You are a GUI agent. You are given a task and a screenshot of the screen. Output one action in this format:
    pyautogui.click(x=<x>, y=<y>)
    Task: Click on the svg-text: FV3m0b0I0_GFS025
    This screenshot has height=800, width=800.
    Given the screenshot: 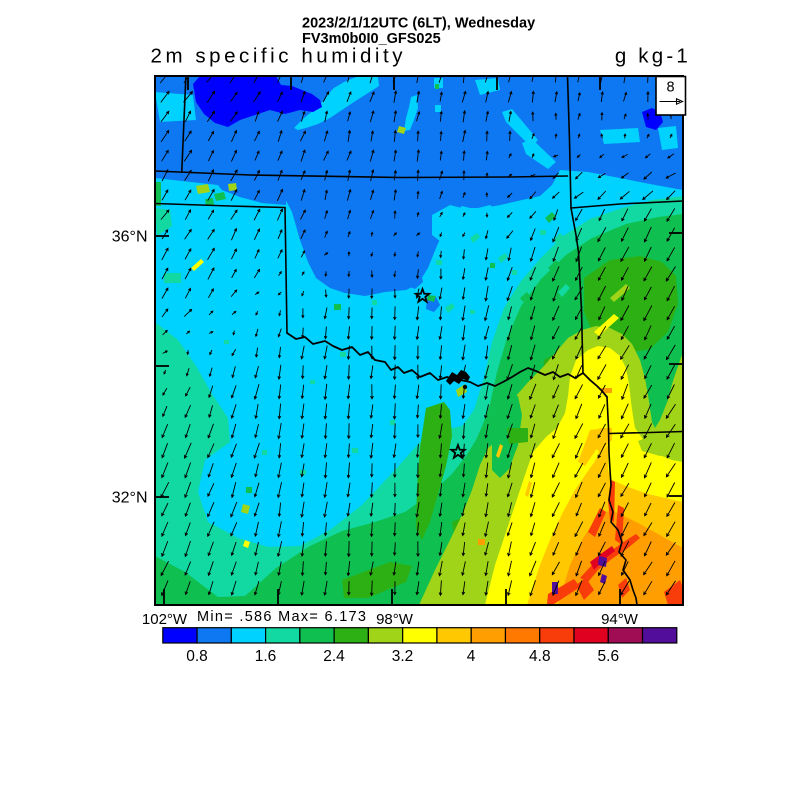 What is the action you would take?
    pyautogui.click(x=371, y=39)
    